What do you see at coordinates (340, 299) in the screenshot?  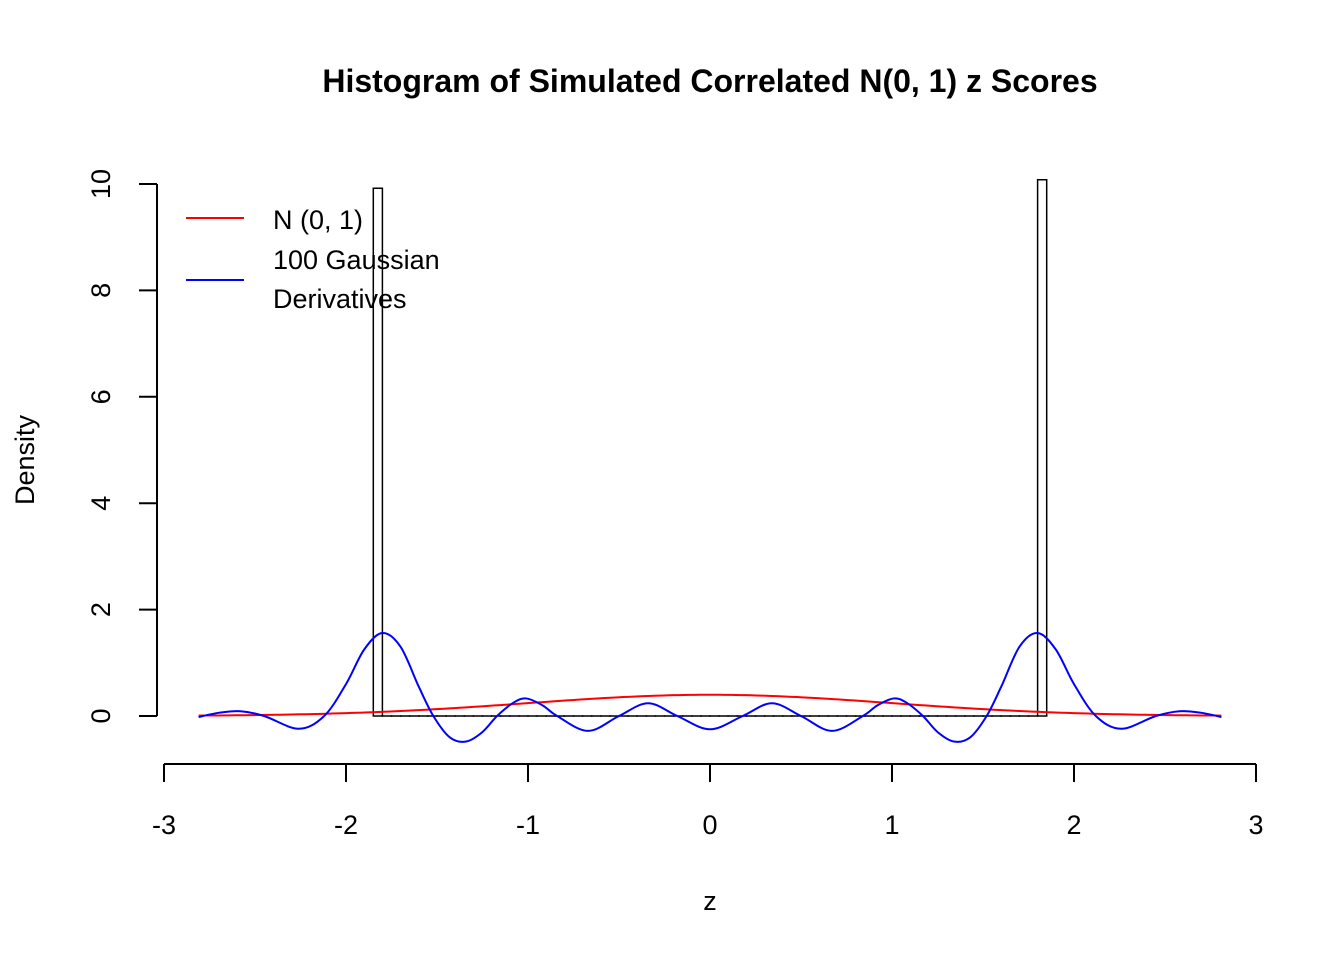 I see `legend-label: Derivatives` at bounding box center [340, 299].